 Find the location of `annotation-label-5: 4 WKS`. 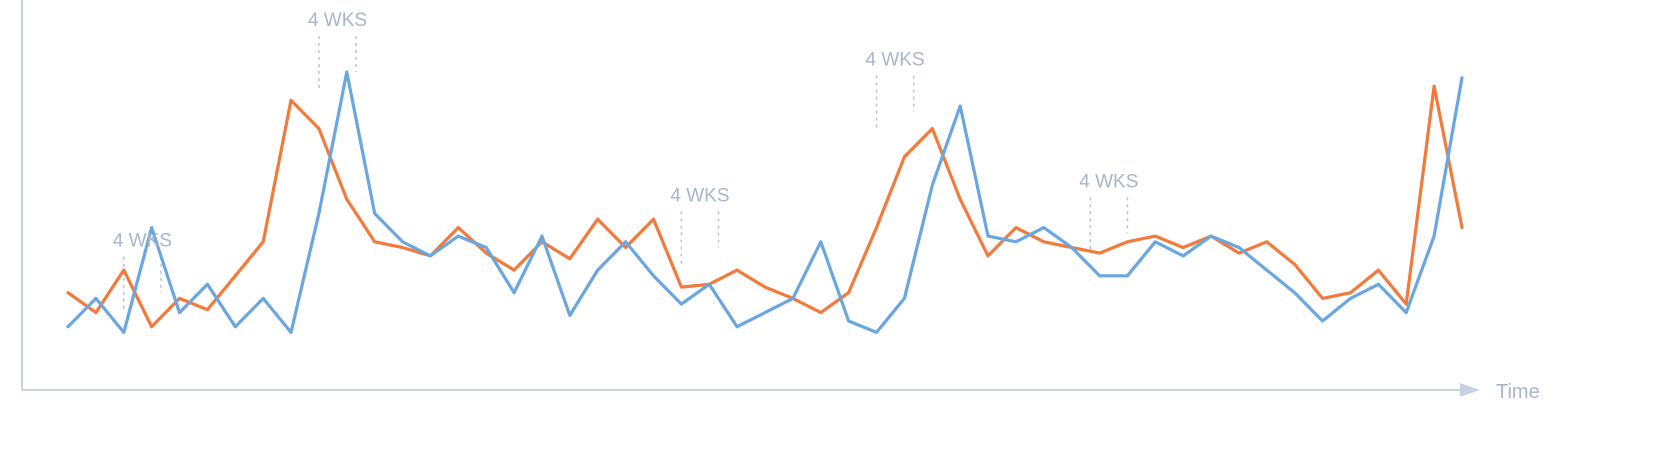

annotation-label-5: 4 WKS is located at coordinates (1108, 181).